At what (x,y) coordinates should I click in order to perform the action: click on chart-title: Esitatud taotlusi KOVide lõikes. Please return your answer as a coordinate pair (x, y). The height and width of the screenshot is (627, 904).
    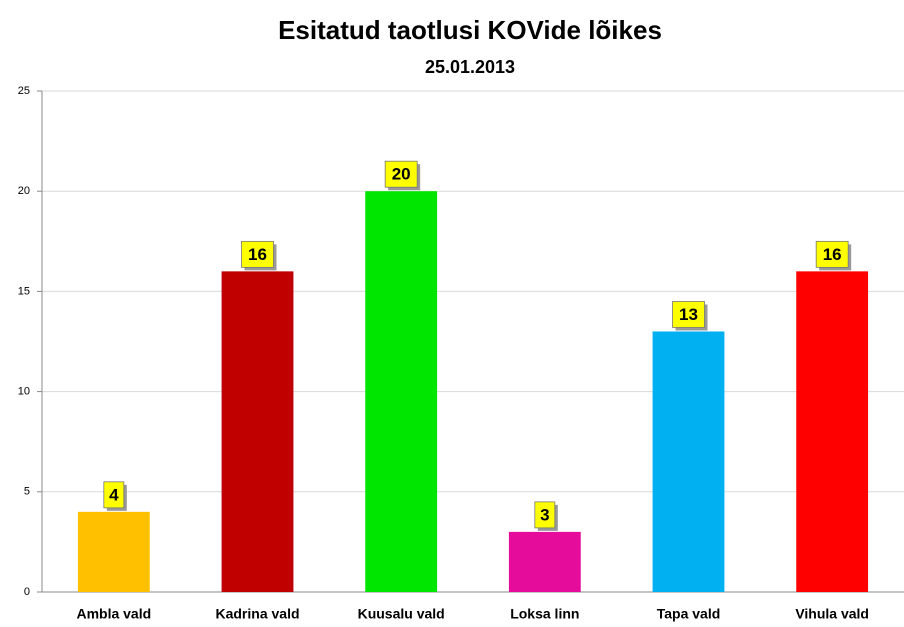
    Looking at the image, I should click on (470, 30).